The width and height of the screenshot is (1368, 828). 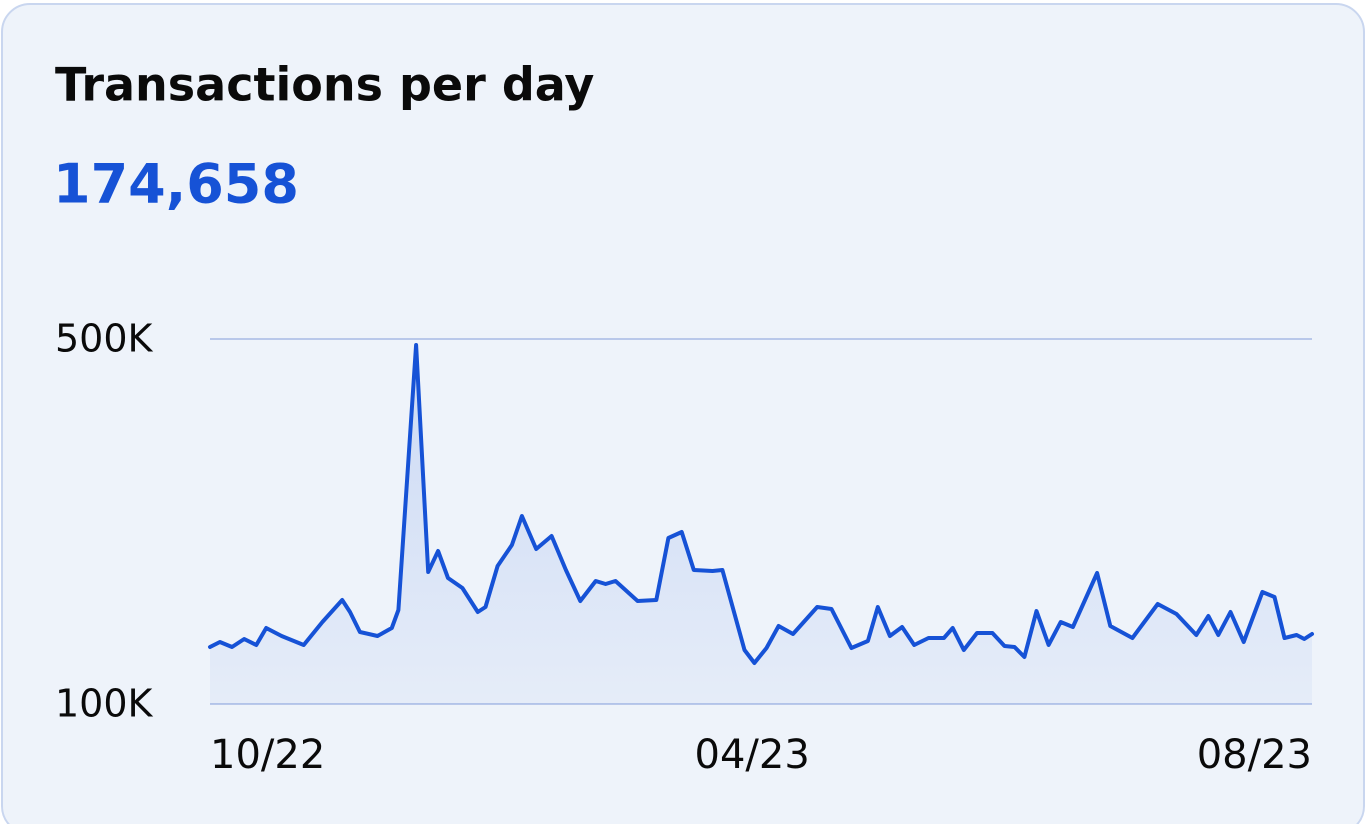 I want to click on x-tick-label: 04/23, so click(x=752, y=755).